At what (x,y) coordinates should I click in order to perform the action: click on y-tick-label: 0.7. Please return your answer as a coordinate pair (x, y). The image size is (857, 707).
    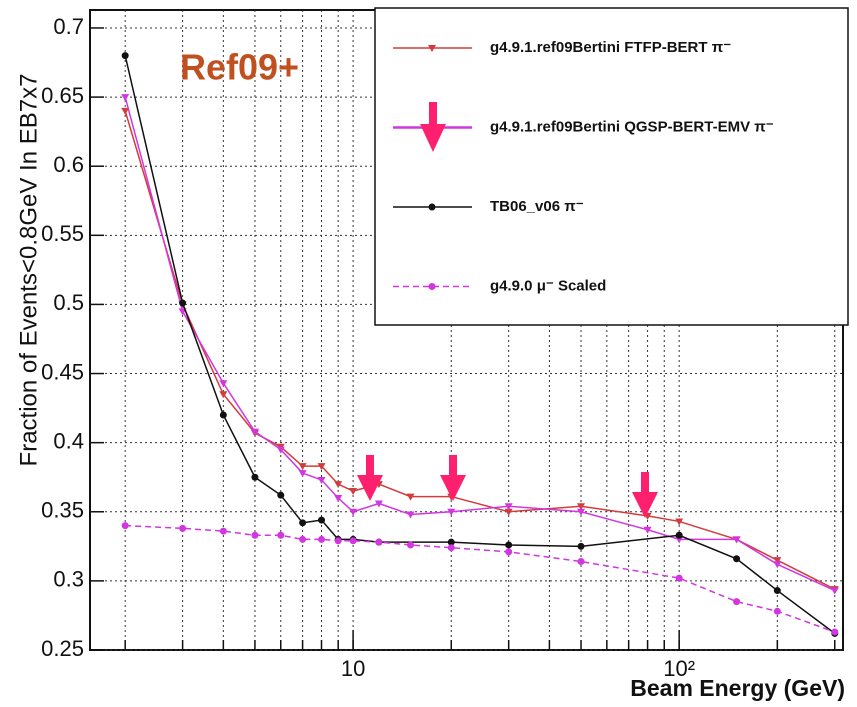
    Looking at the image, I should click on (68, 26).